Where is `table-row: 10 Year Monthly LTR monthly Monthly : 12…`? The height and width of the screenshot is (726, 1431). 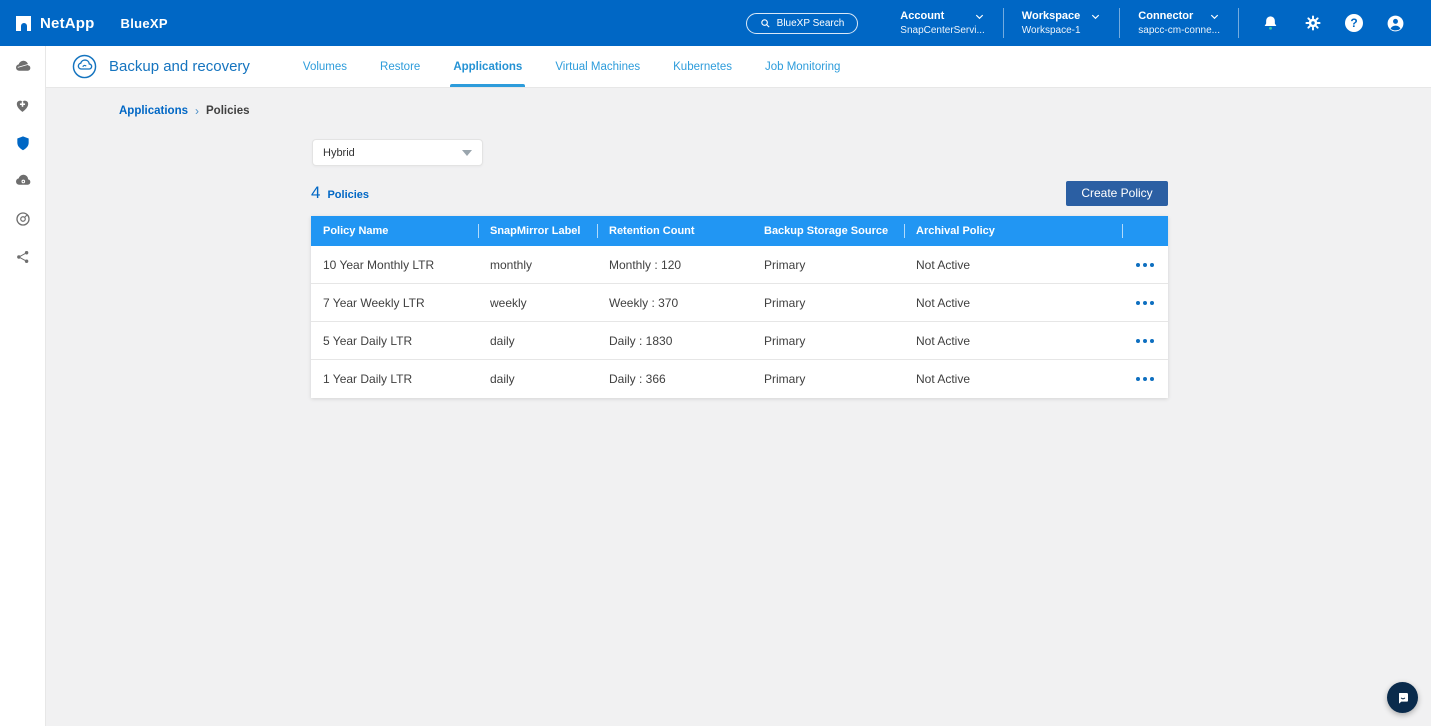 table-row: 10 Year Monthly LTR monthly Monthly : 12… is located at coordinates (739, 265).